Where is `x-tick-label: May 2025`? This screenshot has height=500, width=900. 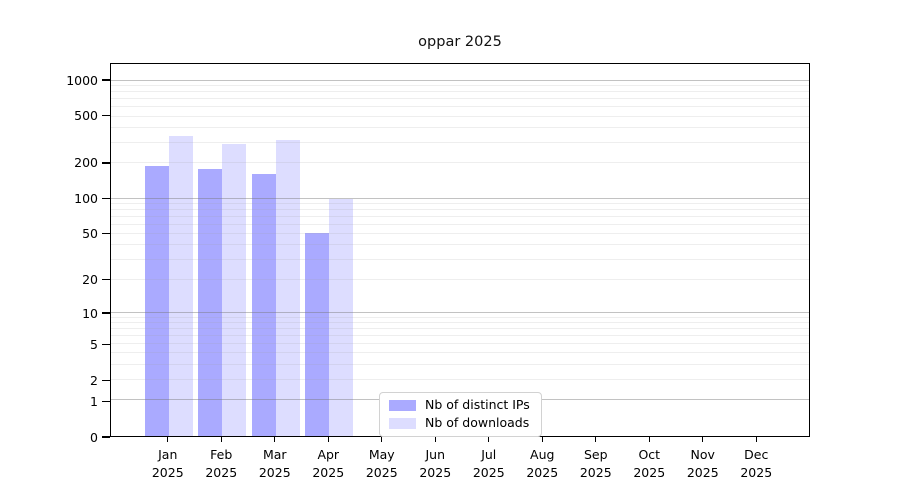 x-tick-label: May 2025 is located at coordinates (381, 463).